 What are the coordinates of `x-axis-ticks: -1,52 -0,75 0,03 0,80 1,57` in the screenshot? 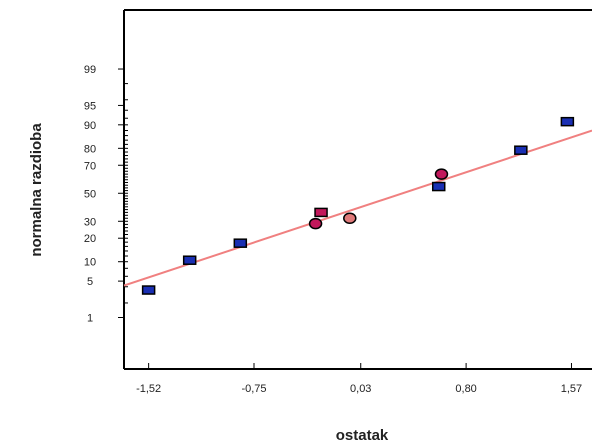 It's located at (359, 379).